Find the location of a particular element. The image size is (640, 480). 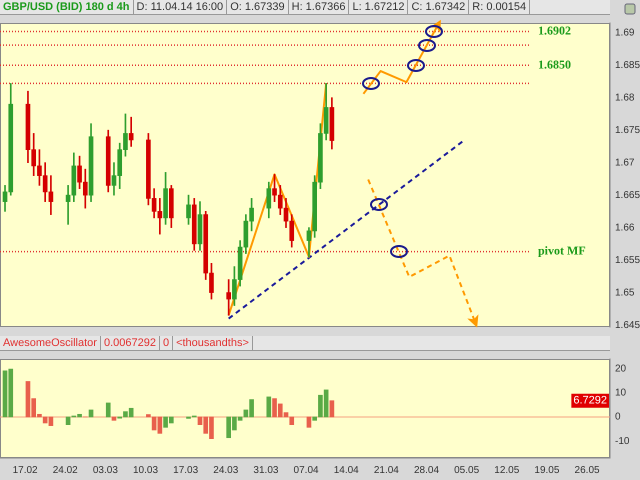

text: O: 1.67339 is located at coordinates (258, 7).